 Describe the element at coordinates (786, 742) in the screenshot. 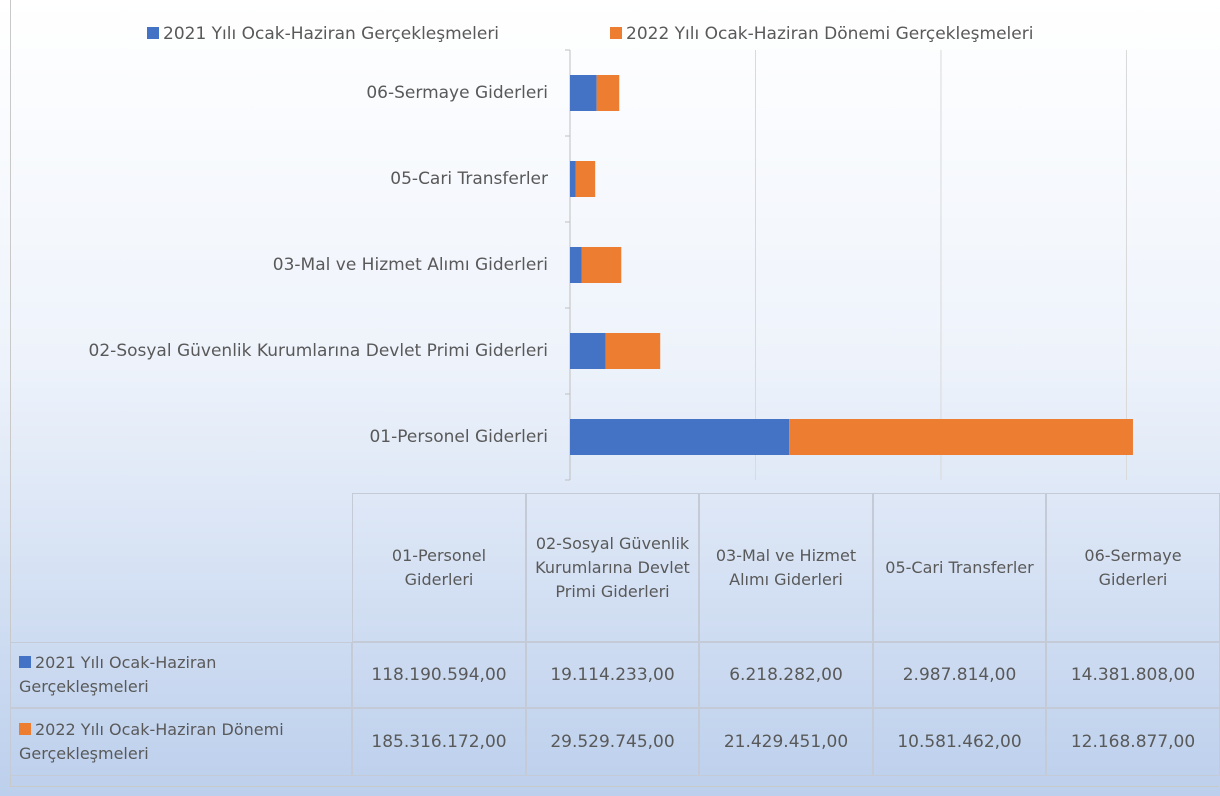

I see `table-value-cell: 21.429.451,00` at that location.